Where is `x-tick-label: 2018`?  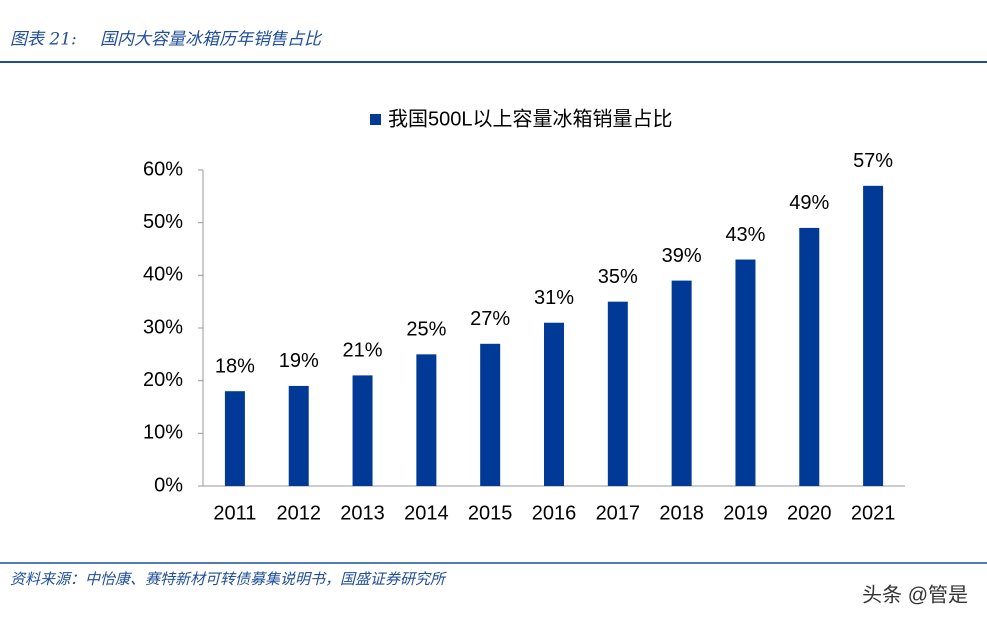 x-tick-label: 2018 is located at coordinates (681, 513).